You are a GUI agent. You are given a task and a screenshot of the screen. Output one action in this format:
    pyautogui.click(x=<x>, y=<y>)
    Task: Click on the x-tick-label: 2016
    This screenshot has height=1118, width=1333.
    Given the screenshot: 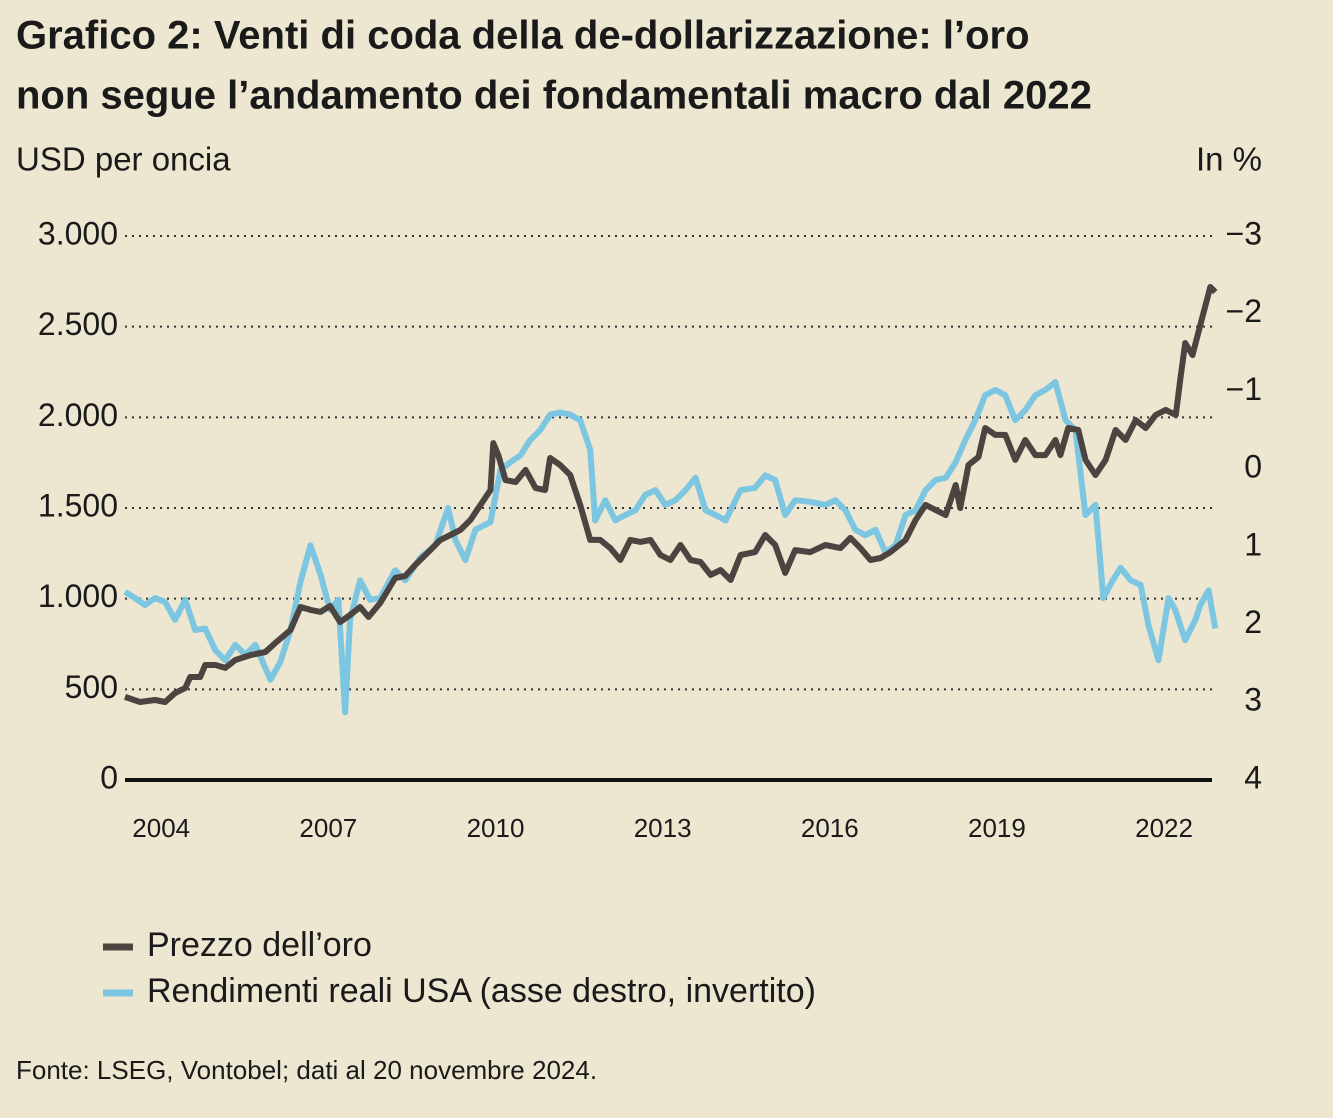 What is the action you would take?
    pyautogui.click(x=830, y=828)
    